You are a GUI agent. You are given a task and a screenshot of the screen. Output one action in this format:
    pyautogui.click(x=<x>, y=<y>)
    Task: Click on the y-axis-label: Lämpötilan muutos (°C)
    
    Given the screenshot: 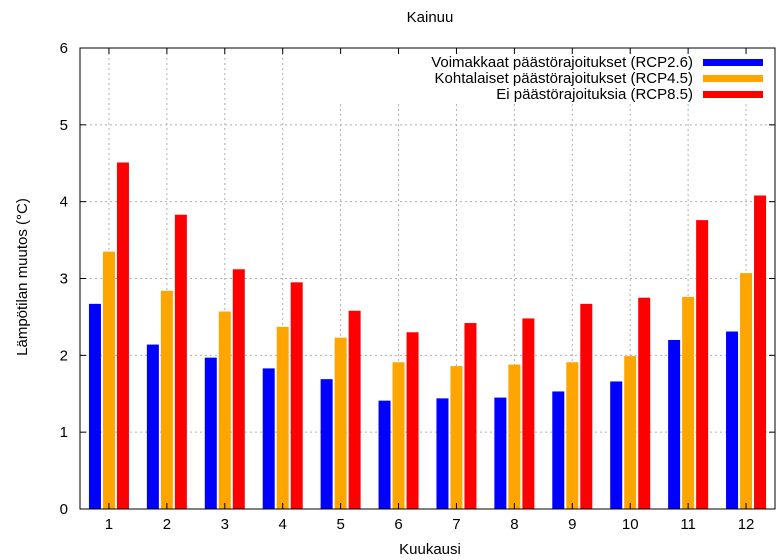 What is the action you would take?
    pyautogui.click(x=22, y=277)
    